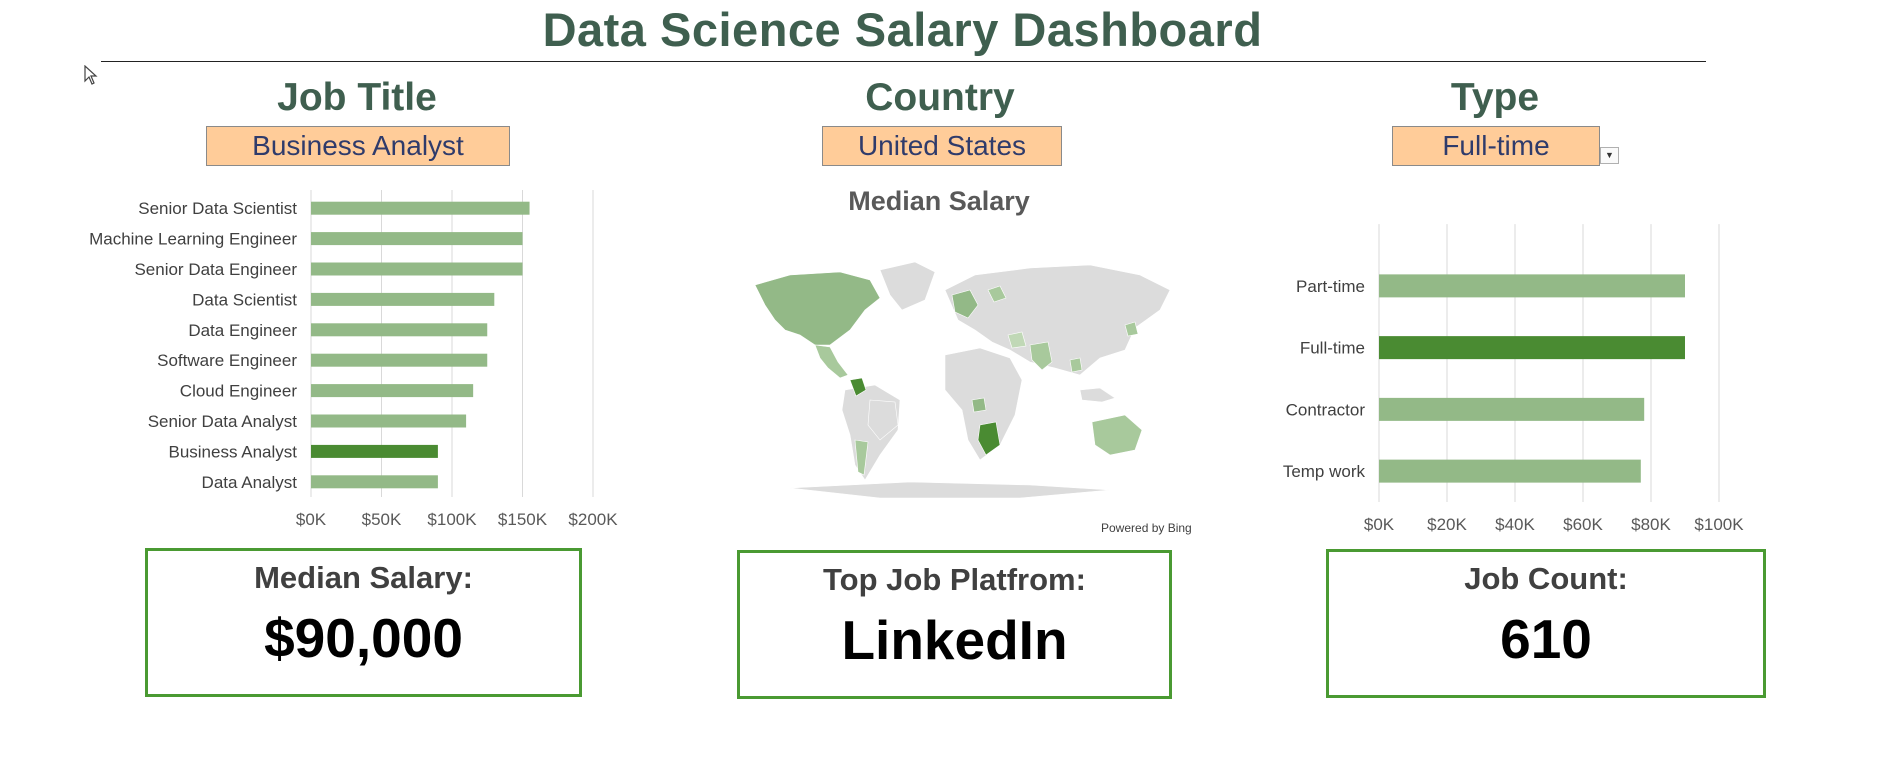  What do you see at coordinates (311, 519) in the screenshot?
I see `job-title-tick-label: $0K` at bounding box center [311, 519].